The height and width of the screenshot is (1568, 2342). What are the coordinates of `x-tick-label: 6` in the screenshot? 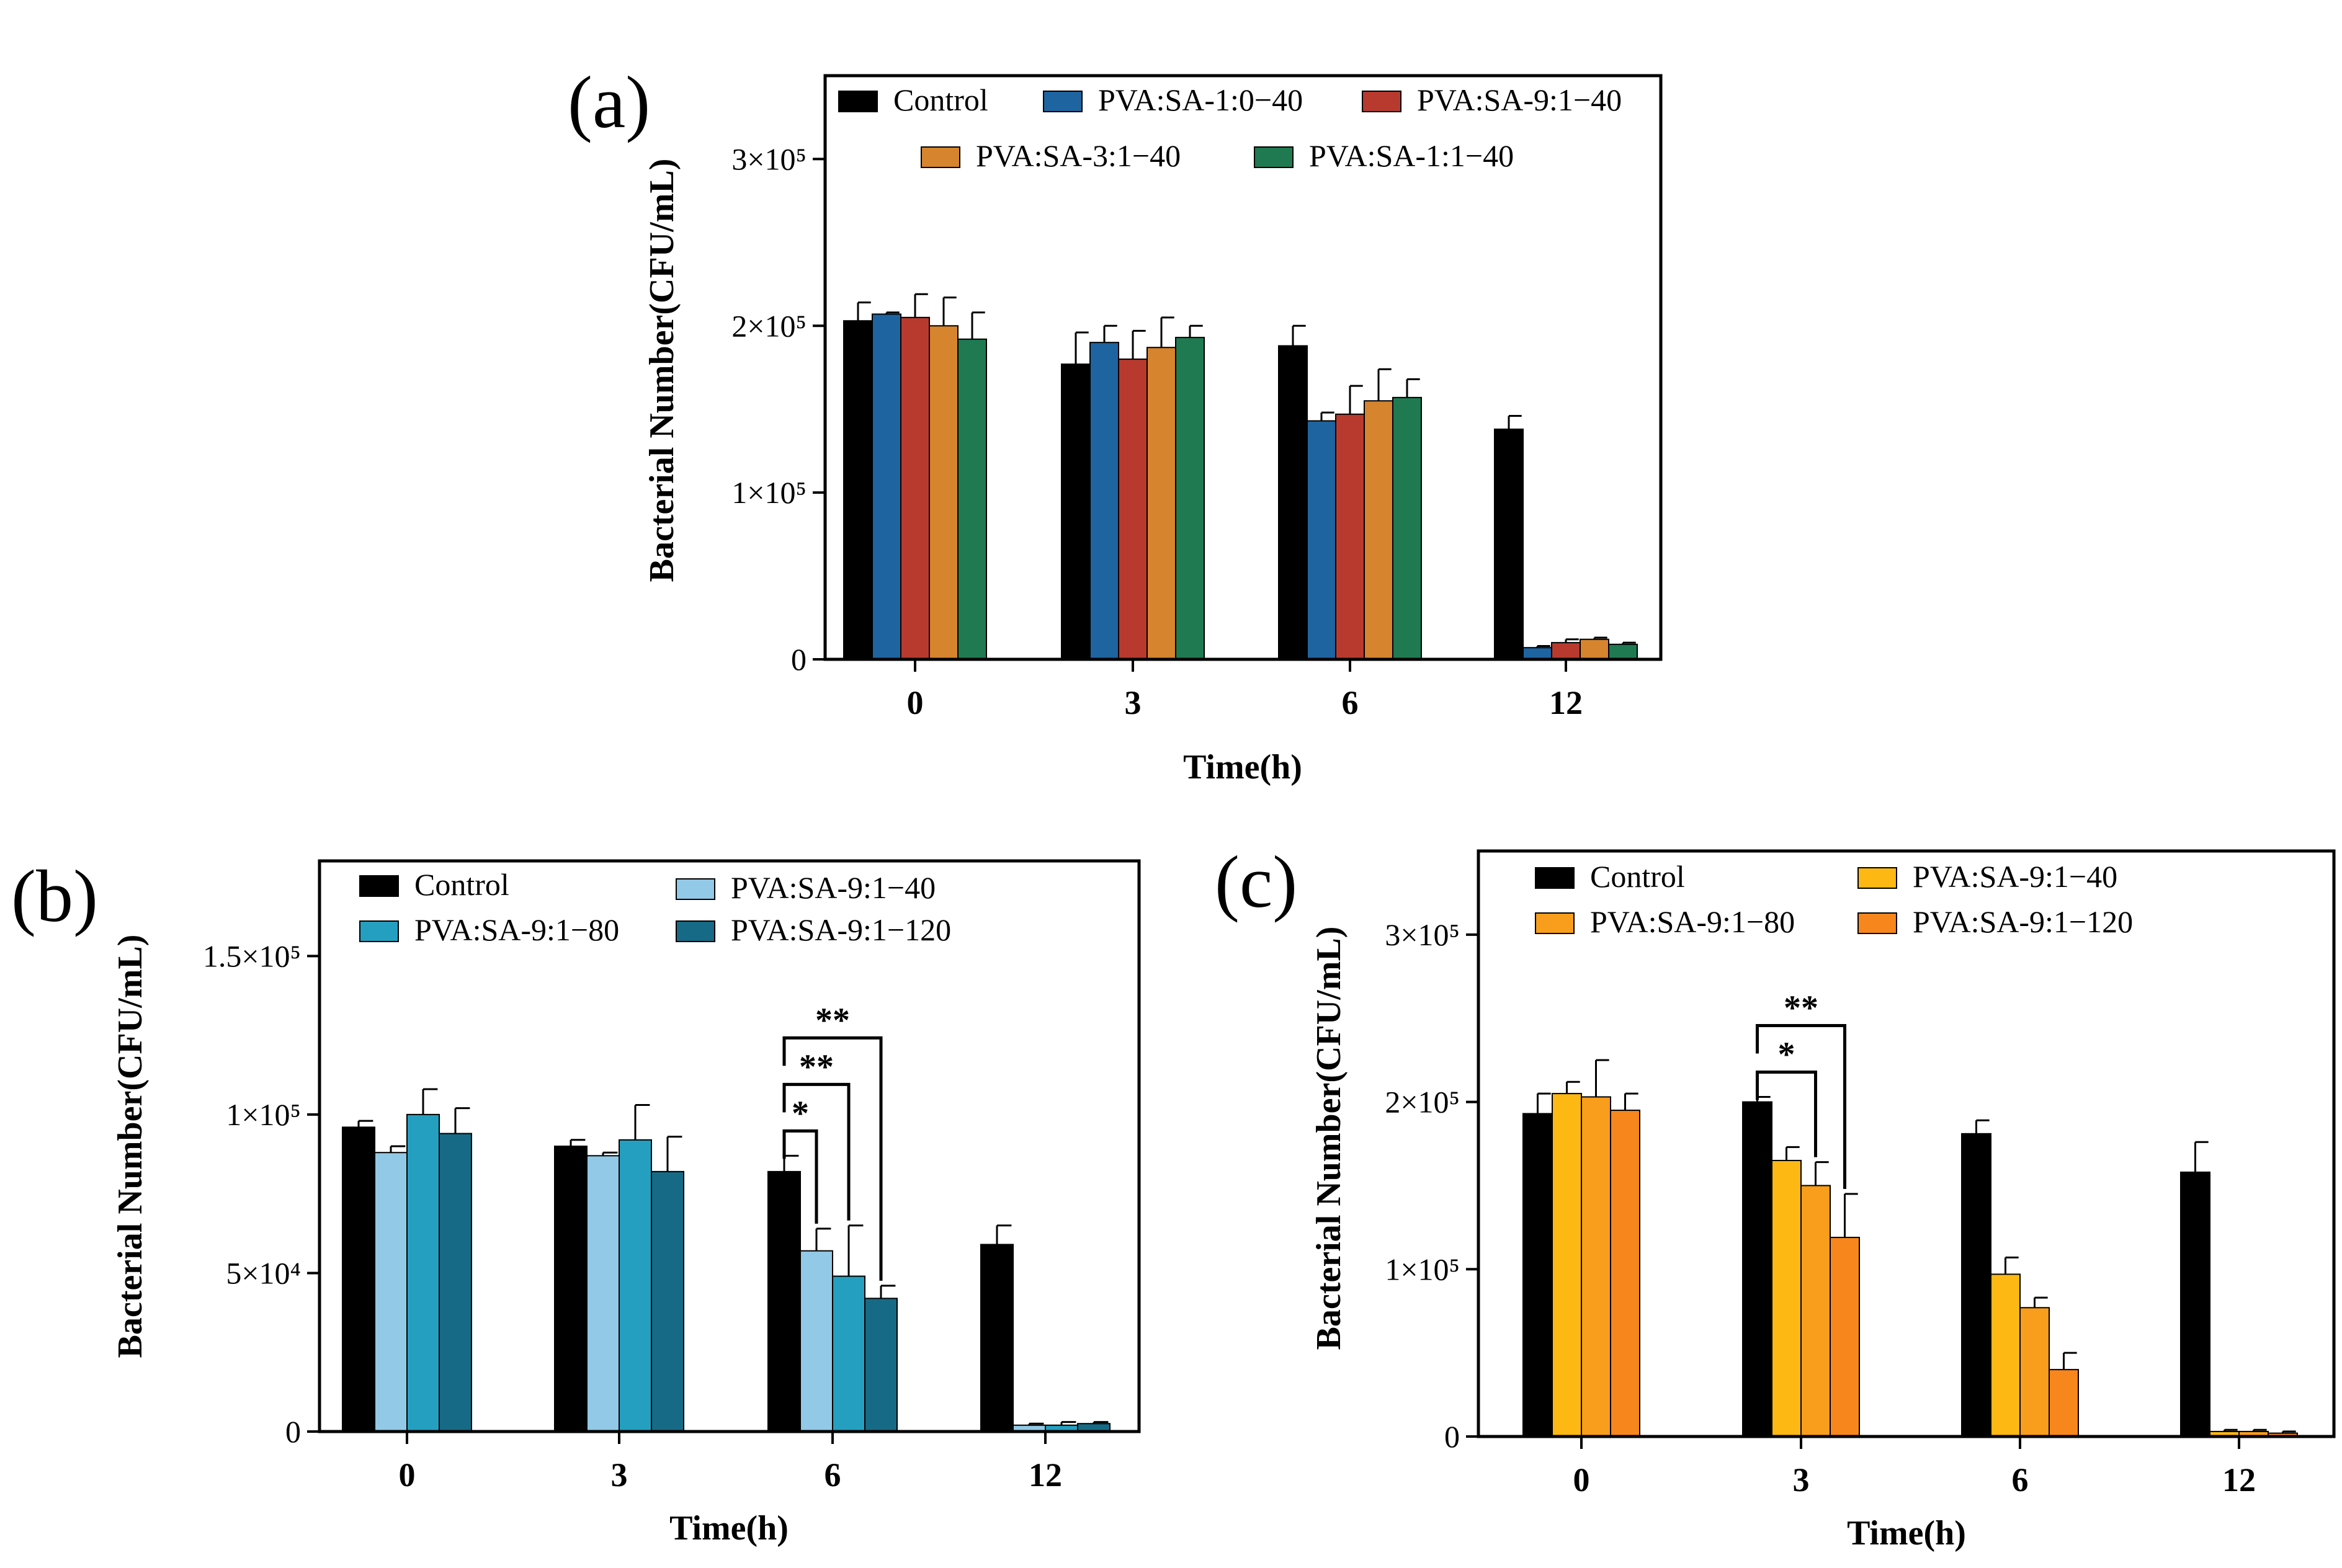 It's located at (1350, 702).